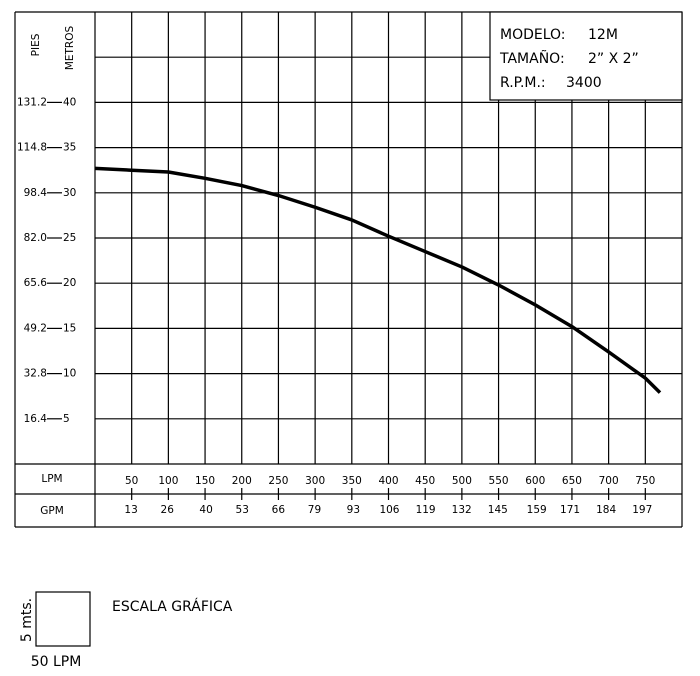 Image resolution: width=700 pixels, height=676 pixels. What do you see at coordinates (69, 238) in the screenshot?
I see `y-tick-label: 25` at bounding box center [69, 238].